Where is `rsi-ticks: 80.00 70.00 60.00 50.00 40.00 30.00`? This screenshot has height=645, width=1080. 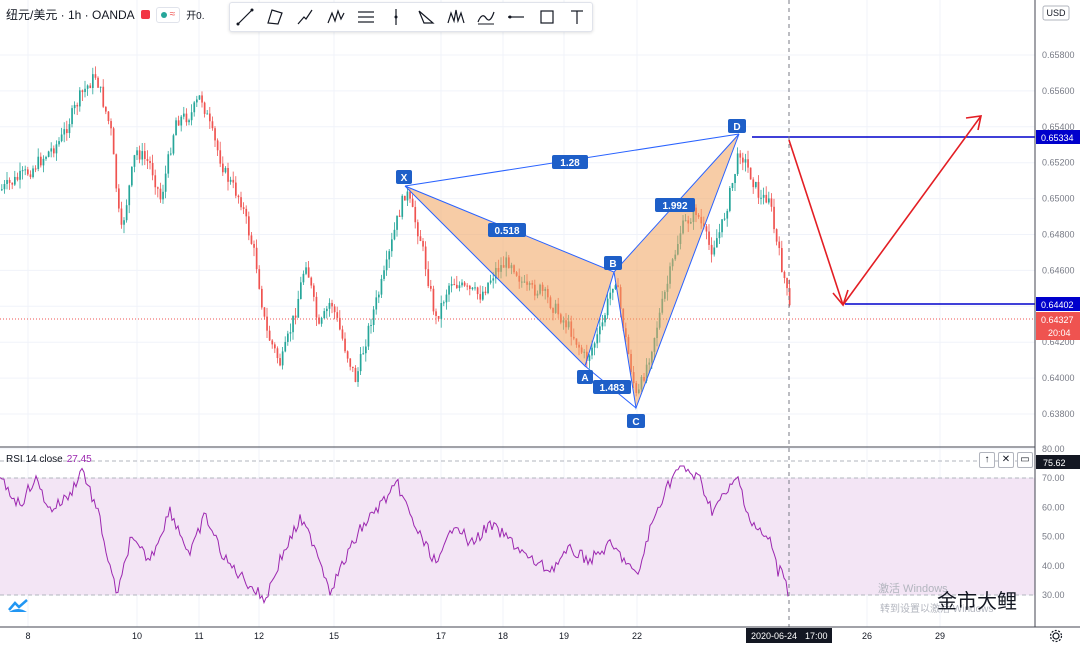 rsi-ticks: 80.00 70.00 60.00 50.00 40.00 30.00 is located at coordinates (1053, 522).